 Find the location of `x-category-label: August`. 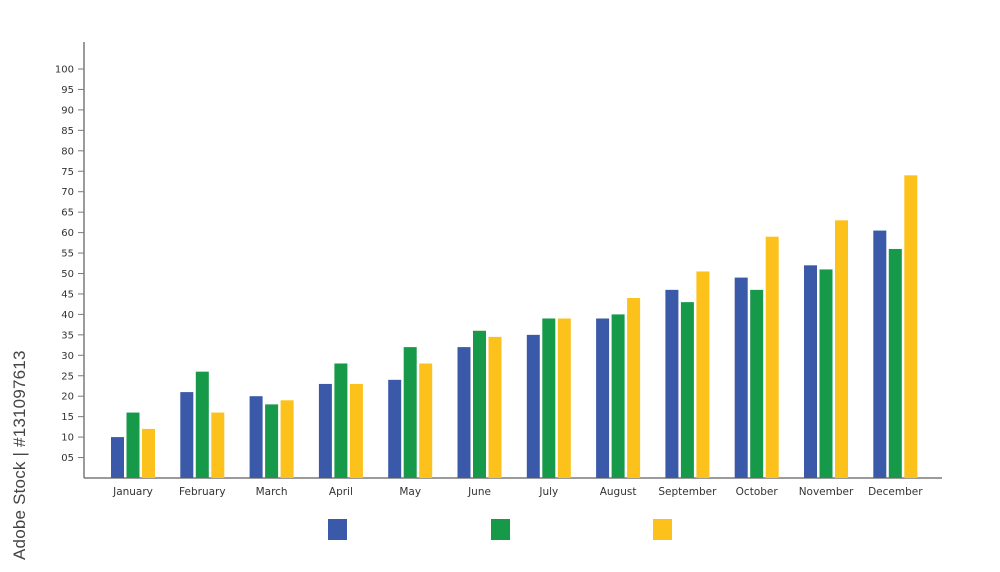

x-category-label: August is located at coordinates (618, 492).